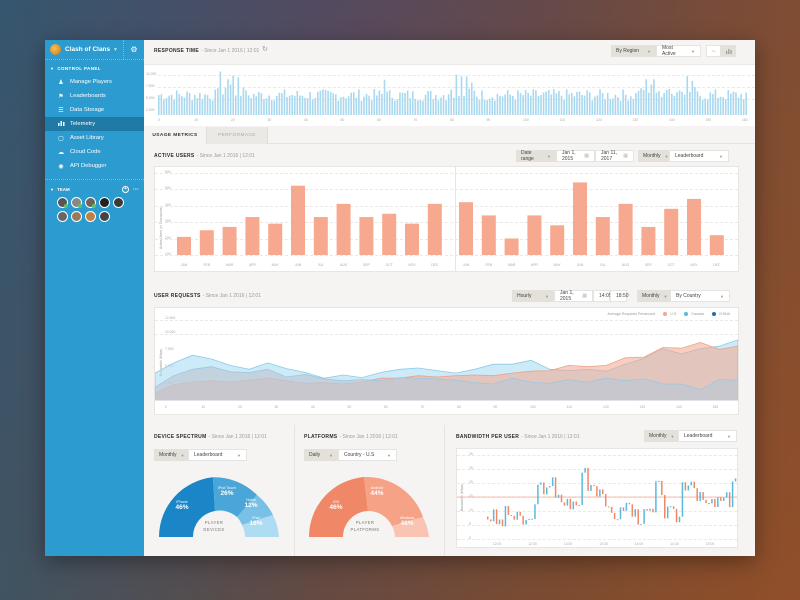 The image size is (800, 600). I want to click on flag-icon: ⚑, so click(61, 96).